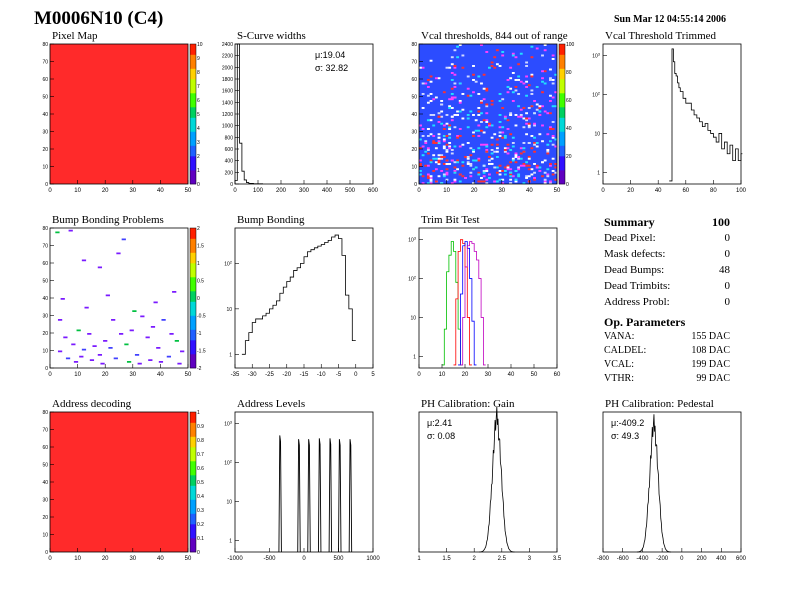 This screenshot has height=612, width=792. What do you see at coordinates (45, 229) in the screenshot?
I see `y-tick-label: 80` at bounding box center [45, 229].